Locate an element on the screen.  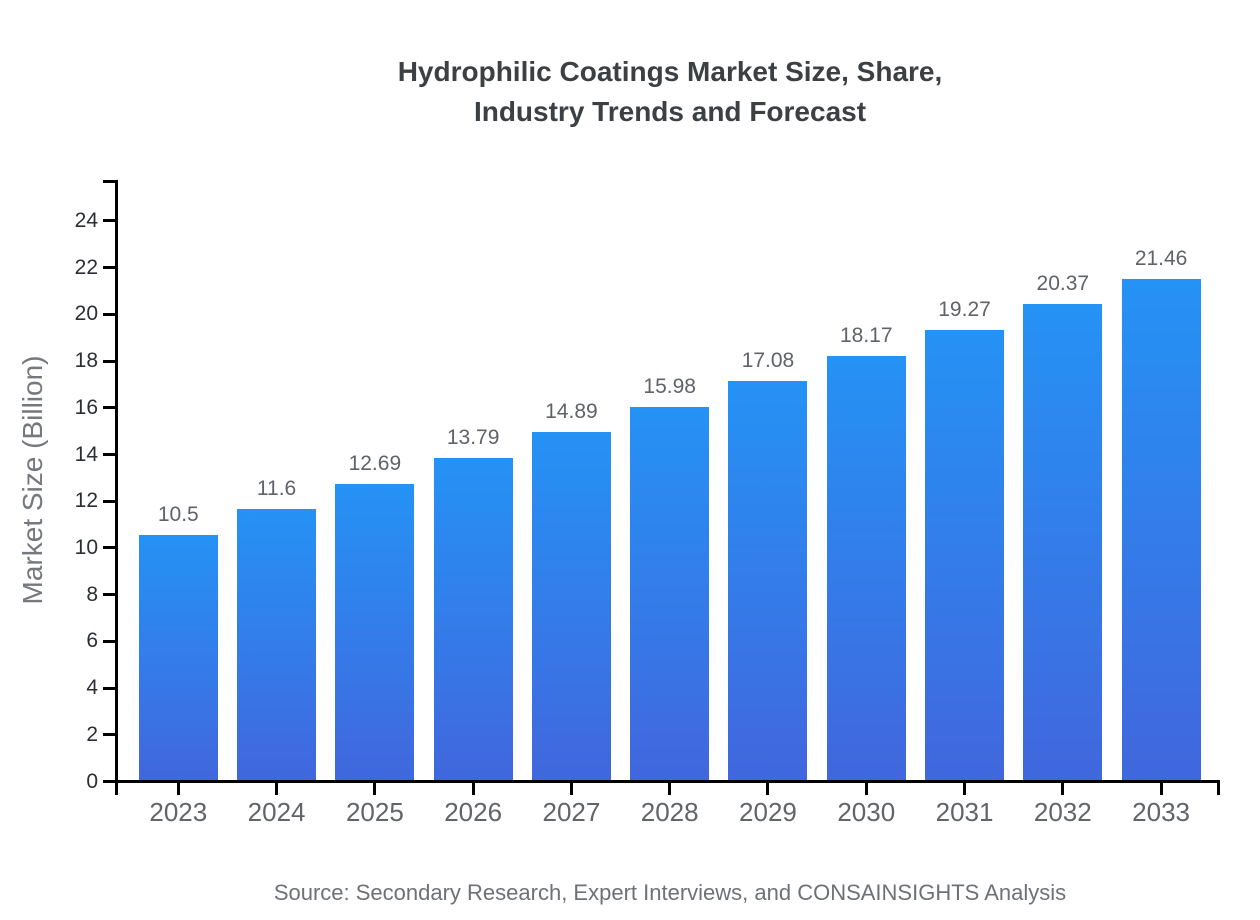
chart-title-line-2: Industry Trends and Forecast is located at coordinates (670, 111).